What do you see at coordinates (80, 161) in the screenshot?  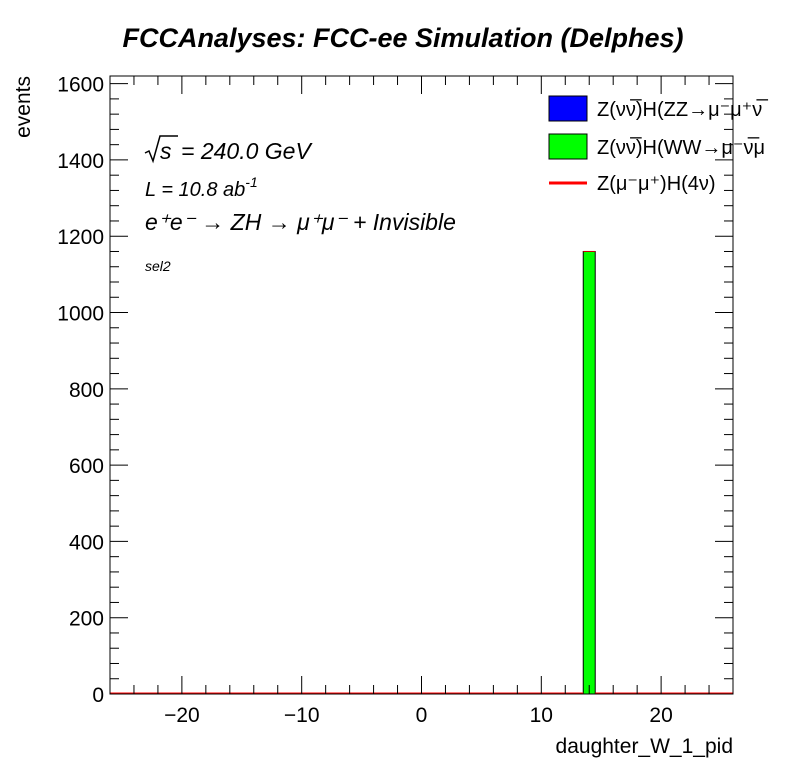 I see `y-tick-label-7: 1400` at bounding box center [80, 161].